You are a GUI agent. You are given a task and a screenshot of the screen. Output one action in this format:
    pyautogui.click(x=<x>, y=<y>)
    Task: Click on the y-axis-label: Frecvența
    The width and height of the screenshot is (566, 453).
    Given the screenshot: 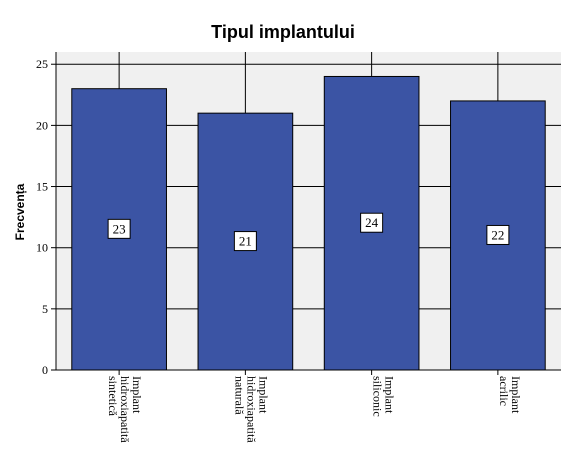 What is the action you would take?
    pyautogui.click(x=20, y=211)
    